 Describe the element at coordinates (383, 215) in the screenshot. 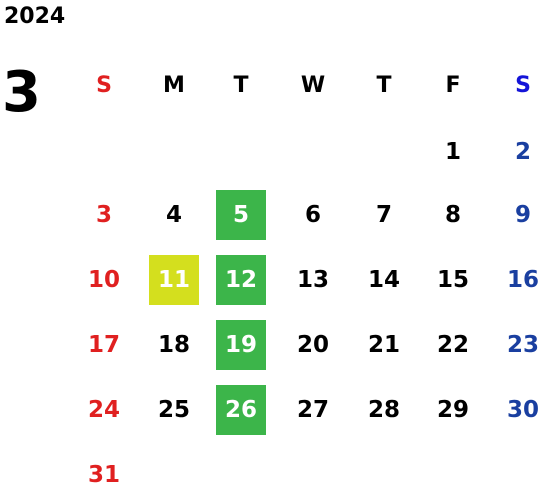

I see `day-cell: 7` at that location.